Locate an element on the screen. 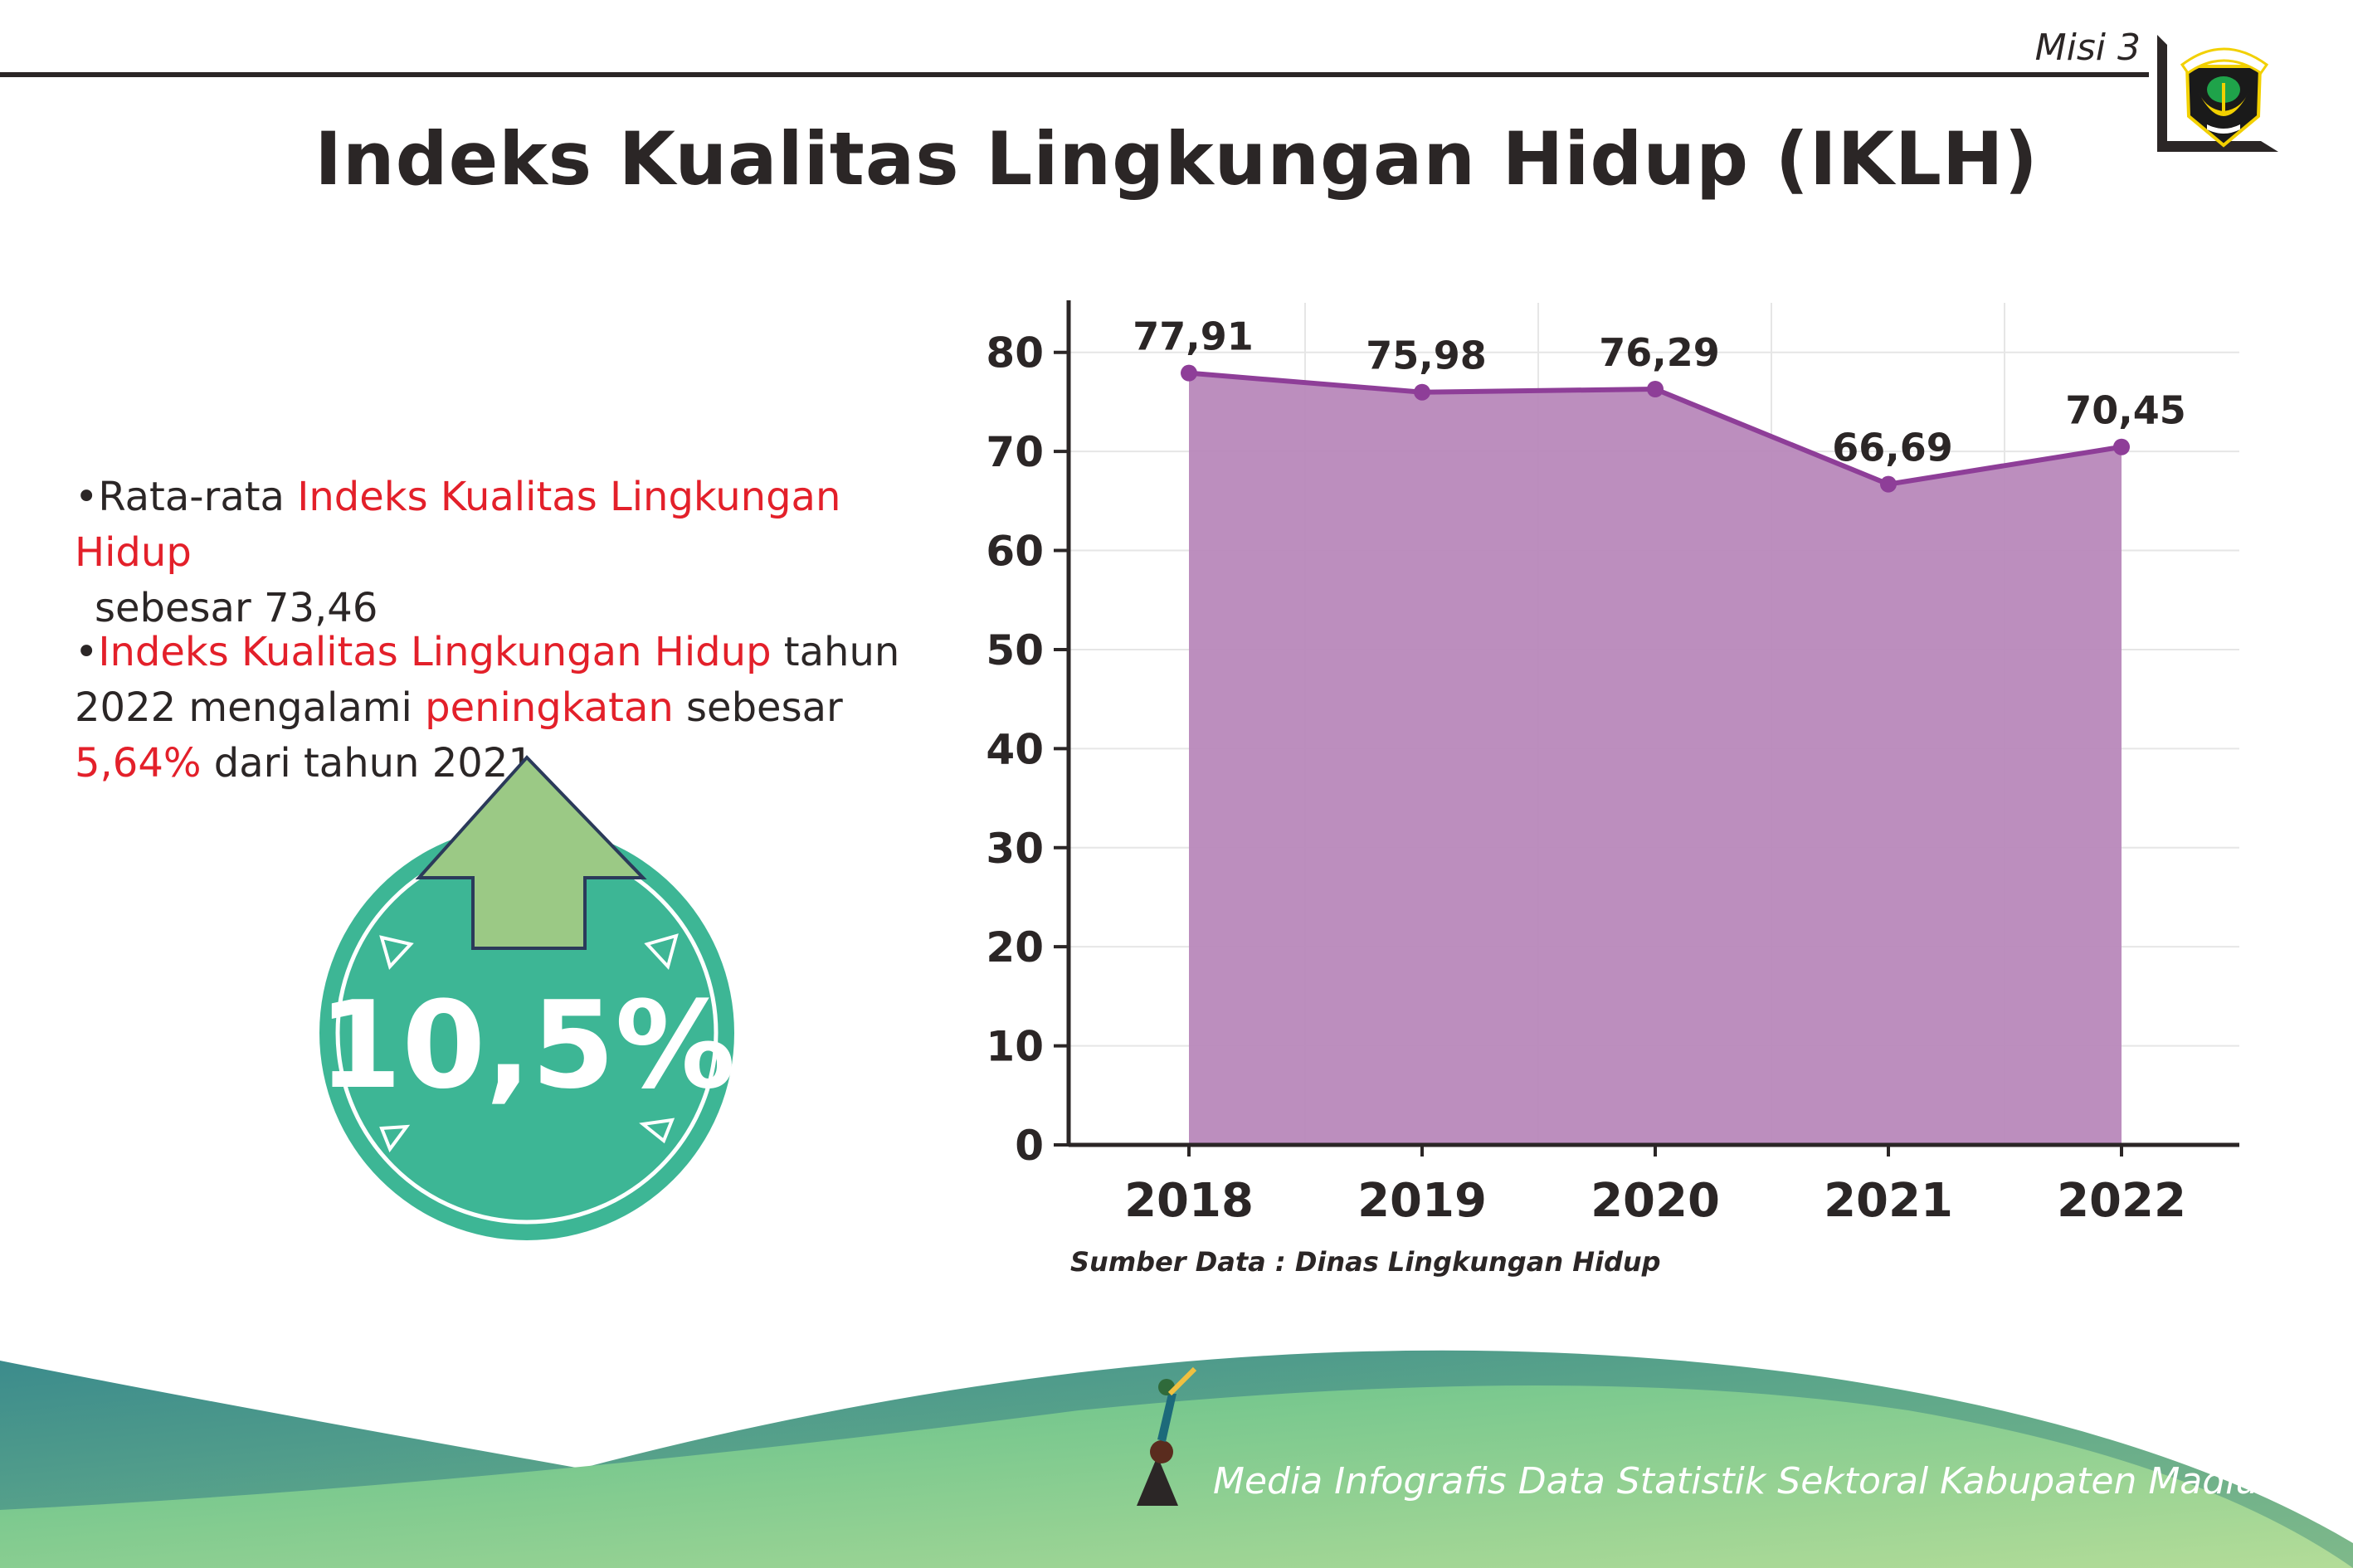  header-rule is located at coordinates (1074, 74).